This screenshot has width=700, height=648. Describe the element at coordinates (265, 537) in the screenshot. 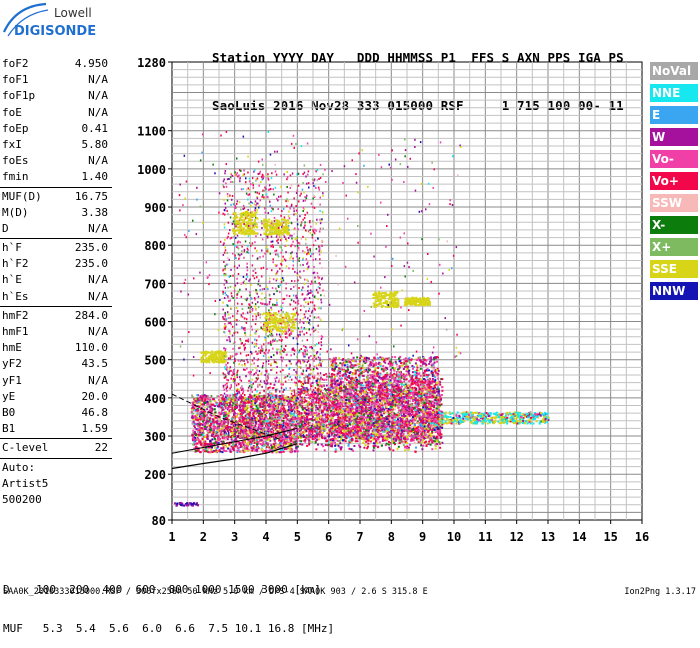

I see `x-tick-label: 4` at that location.